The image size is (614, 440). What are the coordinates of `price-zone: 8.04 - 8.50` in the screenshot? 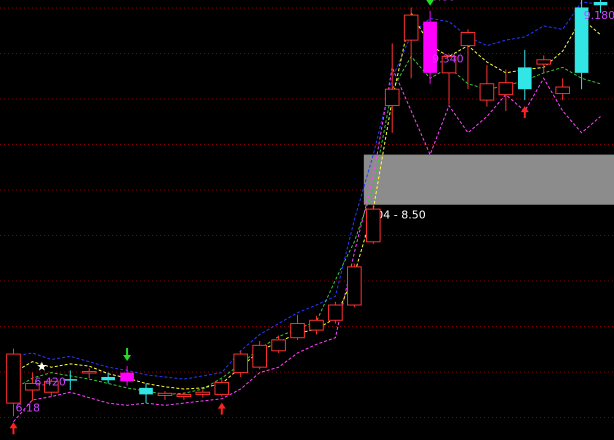 It's located at (488, 188).